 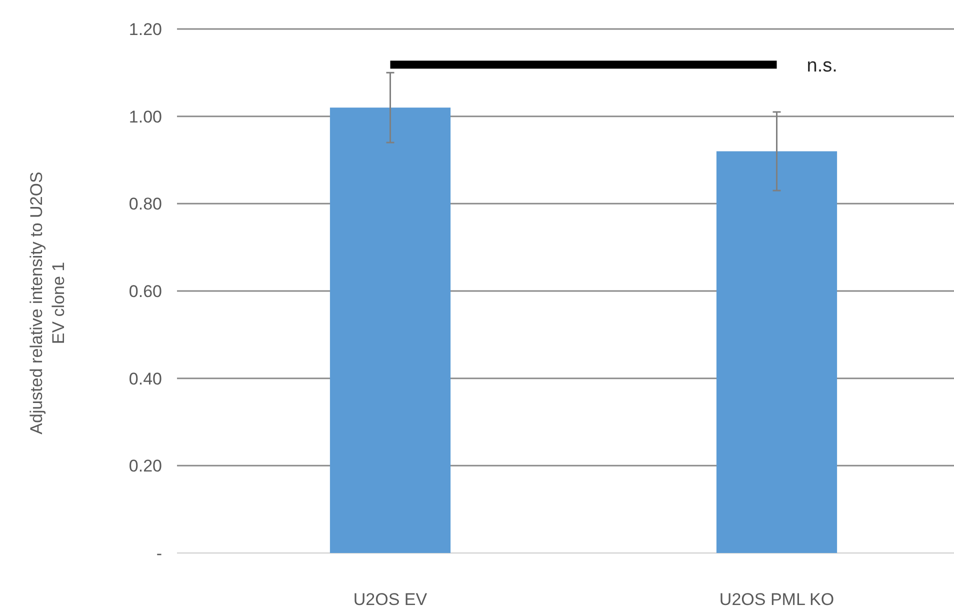 I want to click on y-tick-label: 0.20, so click(x=145, y=466).